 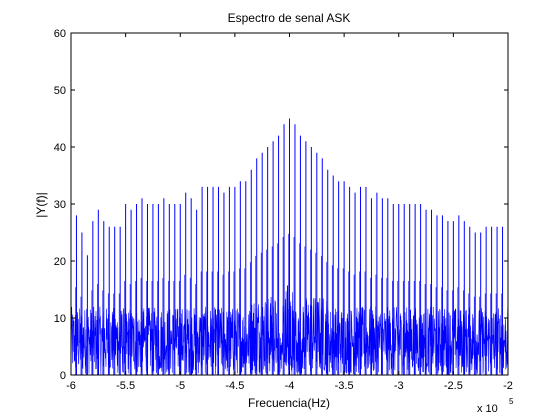 What do you see at coordinates (60, 205) in the screenshot?
I see `y-tick-label: 30` at bounding box center [60, 205].